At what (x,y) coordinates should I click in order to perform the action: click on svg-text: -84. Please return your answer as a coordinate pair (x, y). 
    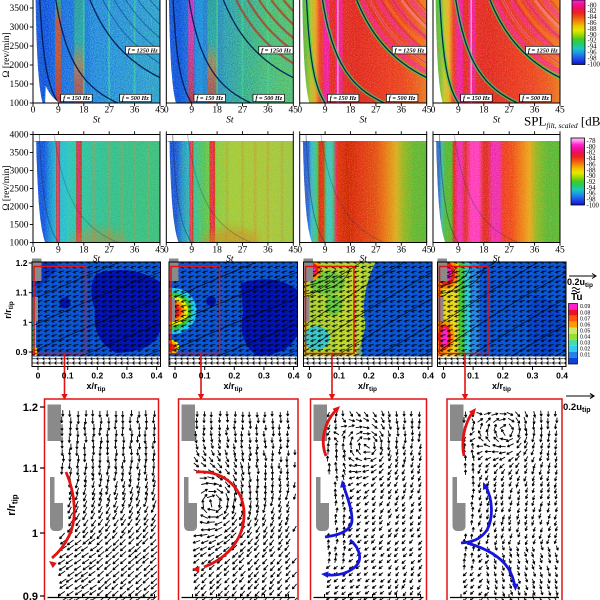
    Looking at the image, I should click on (592, 159).